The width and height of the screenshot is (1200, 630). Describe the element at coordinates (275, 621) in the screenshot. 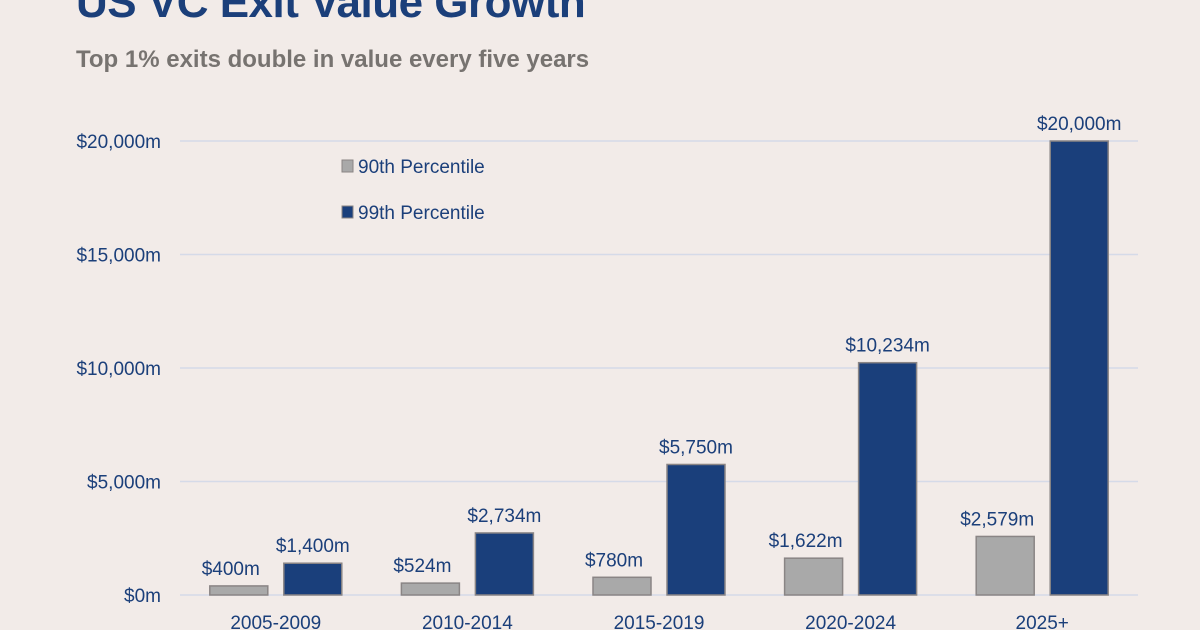

I see `x-tick-label: 2005-2009` at that location.